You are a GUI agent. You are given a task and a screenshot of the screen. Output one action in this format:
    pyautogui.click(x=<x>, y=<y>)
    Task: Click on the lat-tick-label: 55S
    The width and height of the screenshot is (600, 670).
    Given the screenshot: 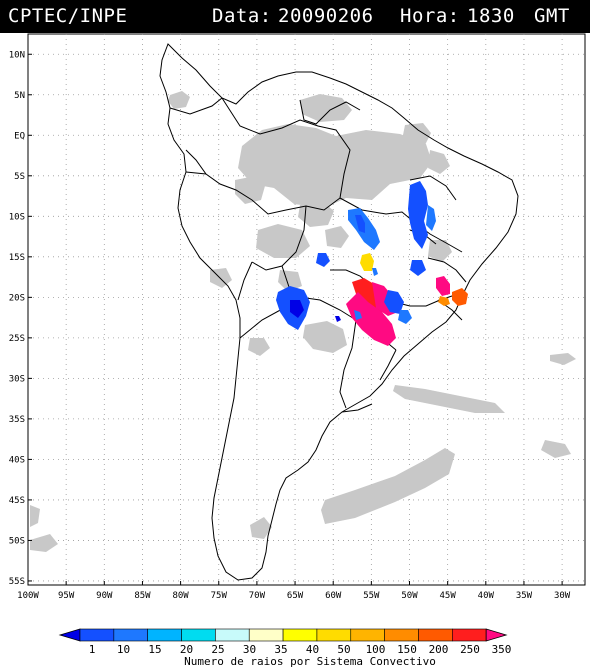 What is the action you would take?
    pyautogui.click(x=17, y=582)
    